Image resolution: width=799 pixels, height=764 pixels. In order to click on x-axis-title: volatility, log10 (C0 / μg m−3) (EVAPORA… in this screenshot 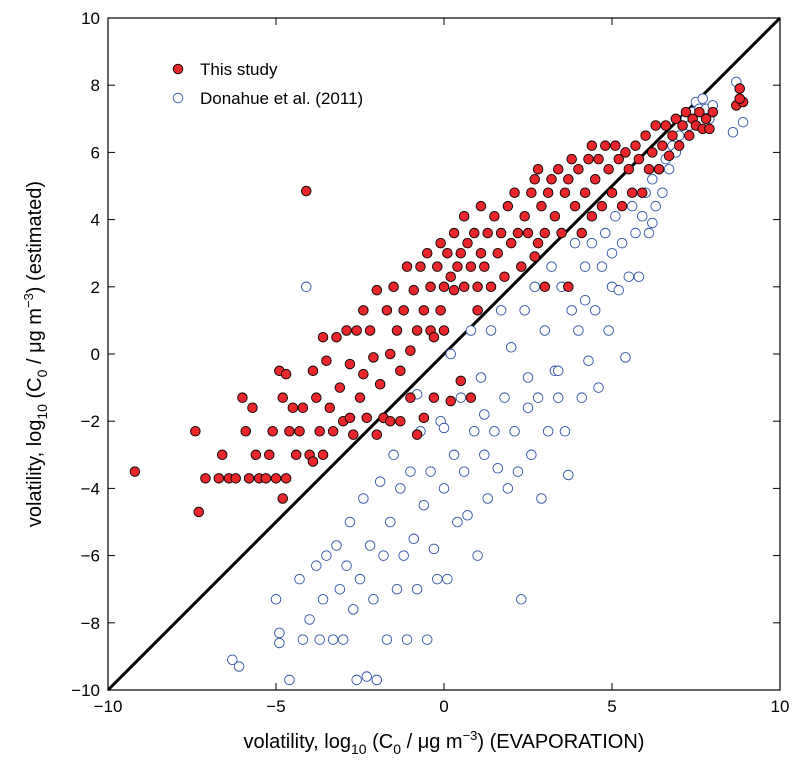, I will do `click(444, 742)`.